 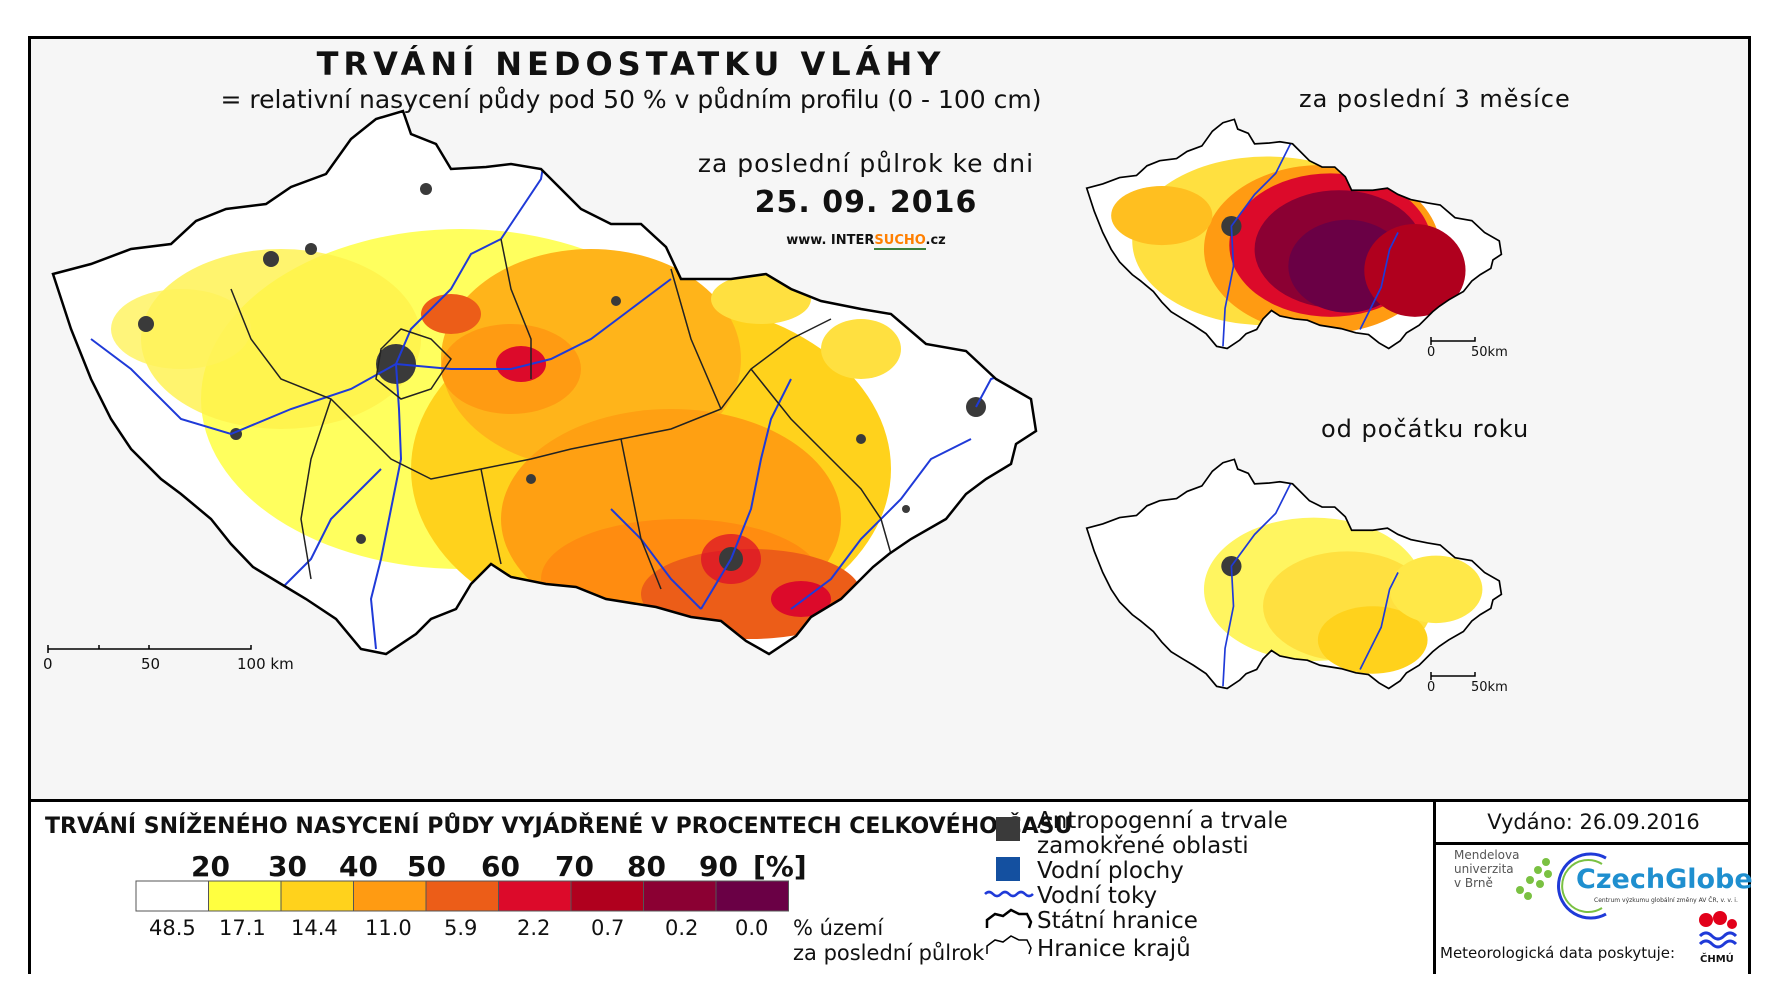 What do you see at coordinates (900, 241) in the screenshot?
I see `website-highlight: SUCHO` at bounding box center [900, 241].